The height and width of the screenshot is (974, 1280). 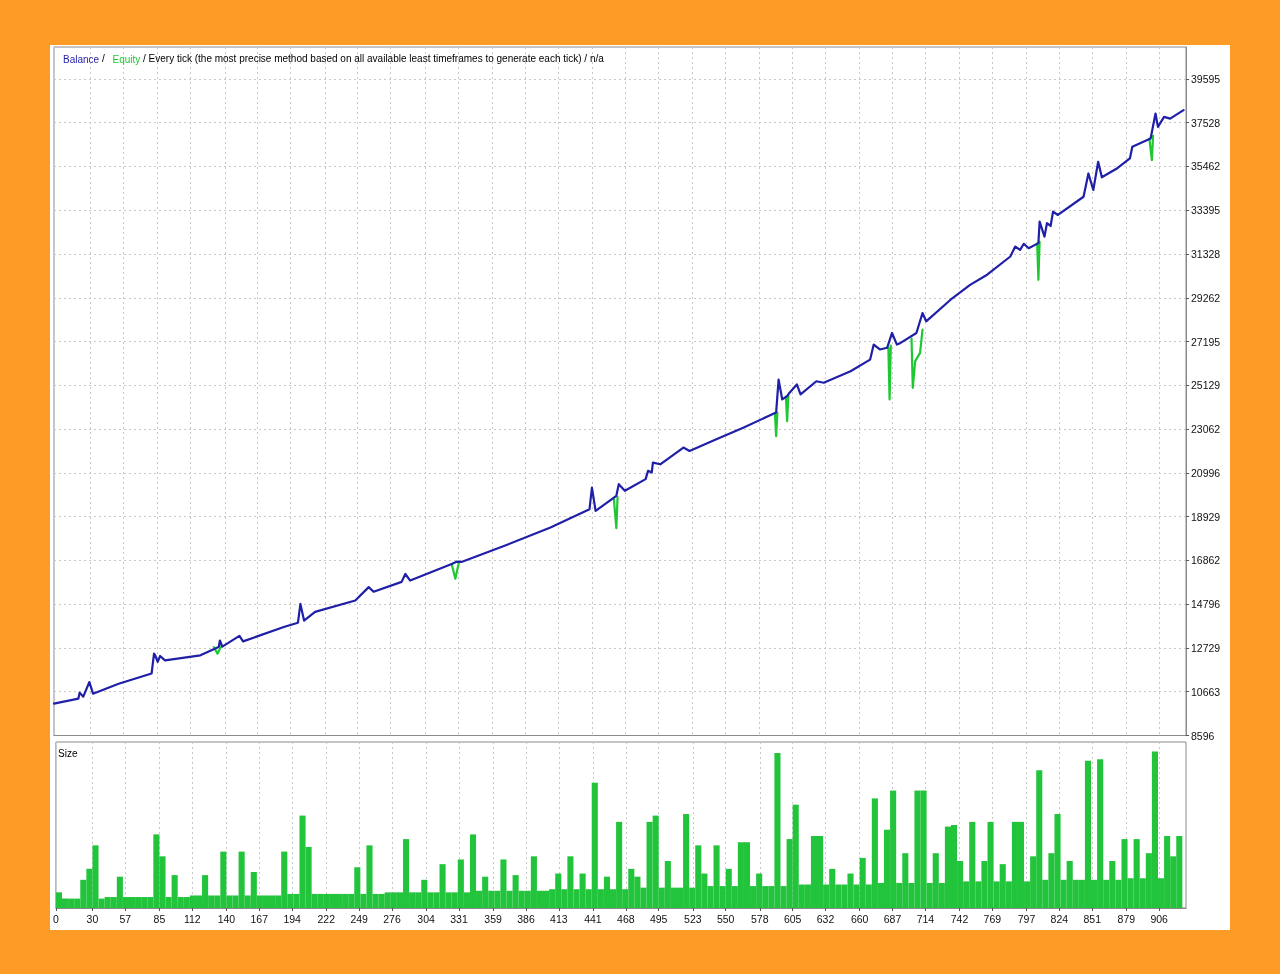 I want to click on x-tick-label: 523, so click(x=693, y=918).